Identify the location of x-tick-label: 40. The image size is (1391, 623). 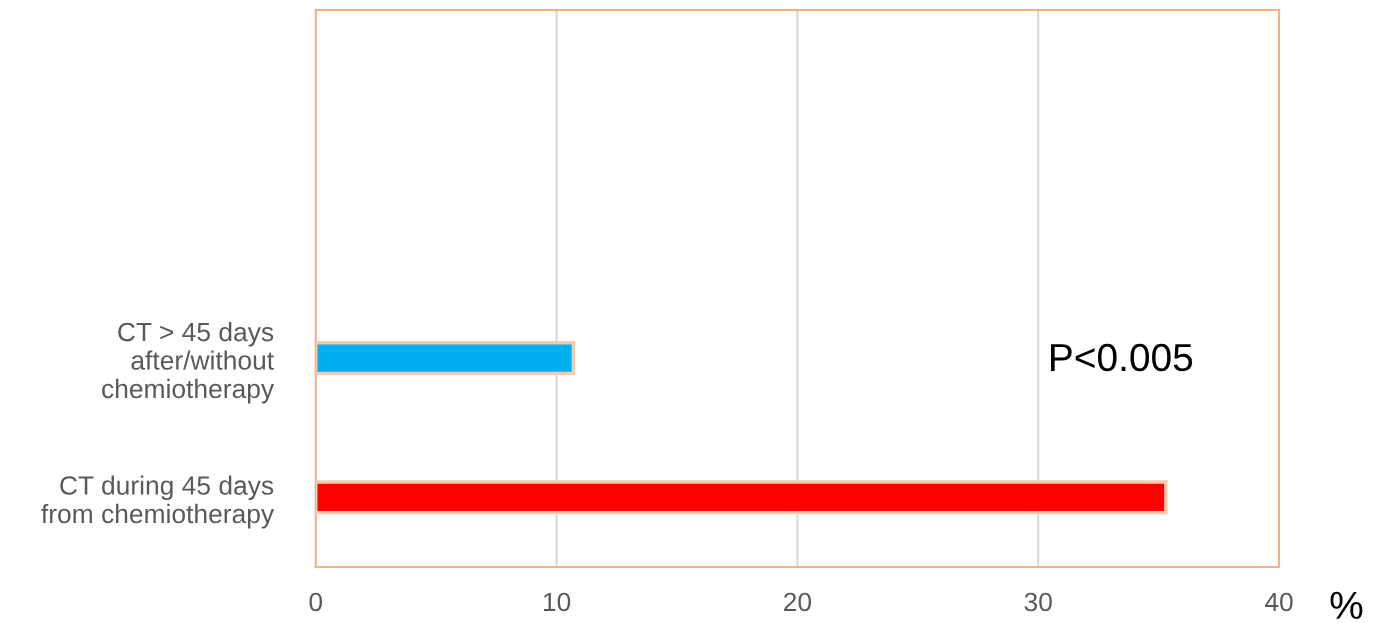
(1278, 602).